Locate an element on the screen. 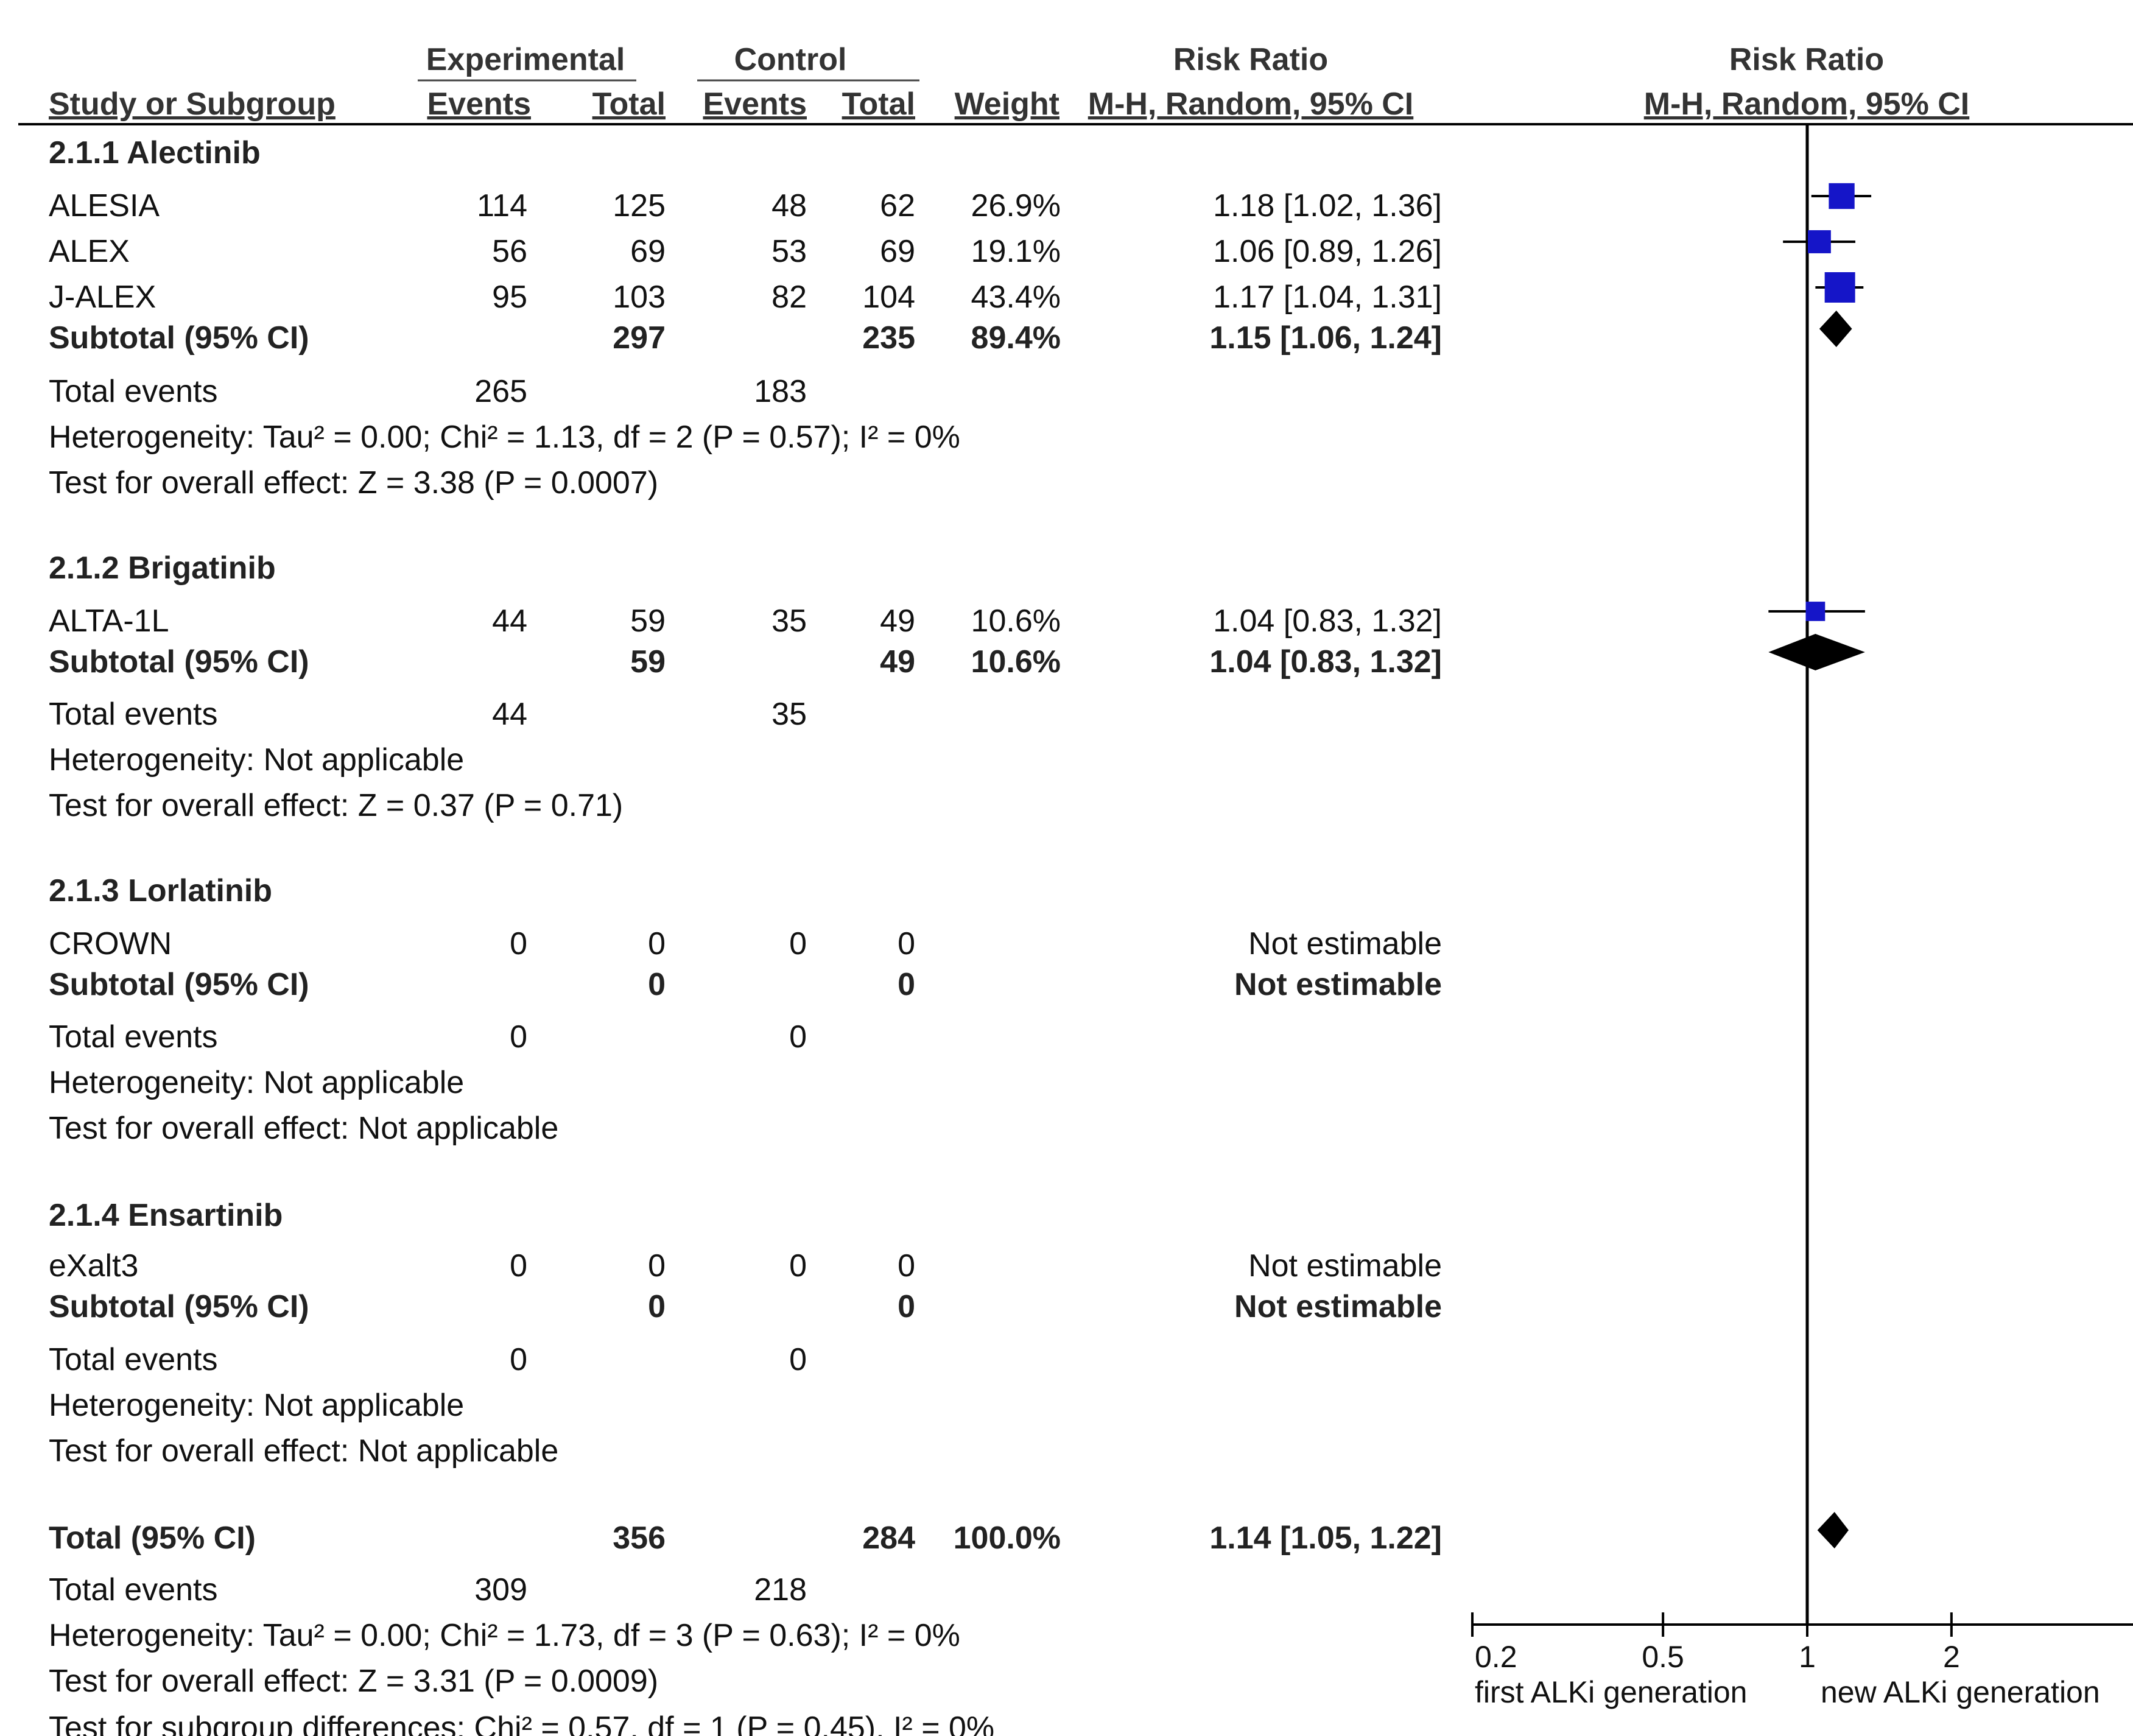 The image size is (2133, 1736). subgroup-title: 2.1.2 Brigatinib is located at coordinates (162, 568).